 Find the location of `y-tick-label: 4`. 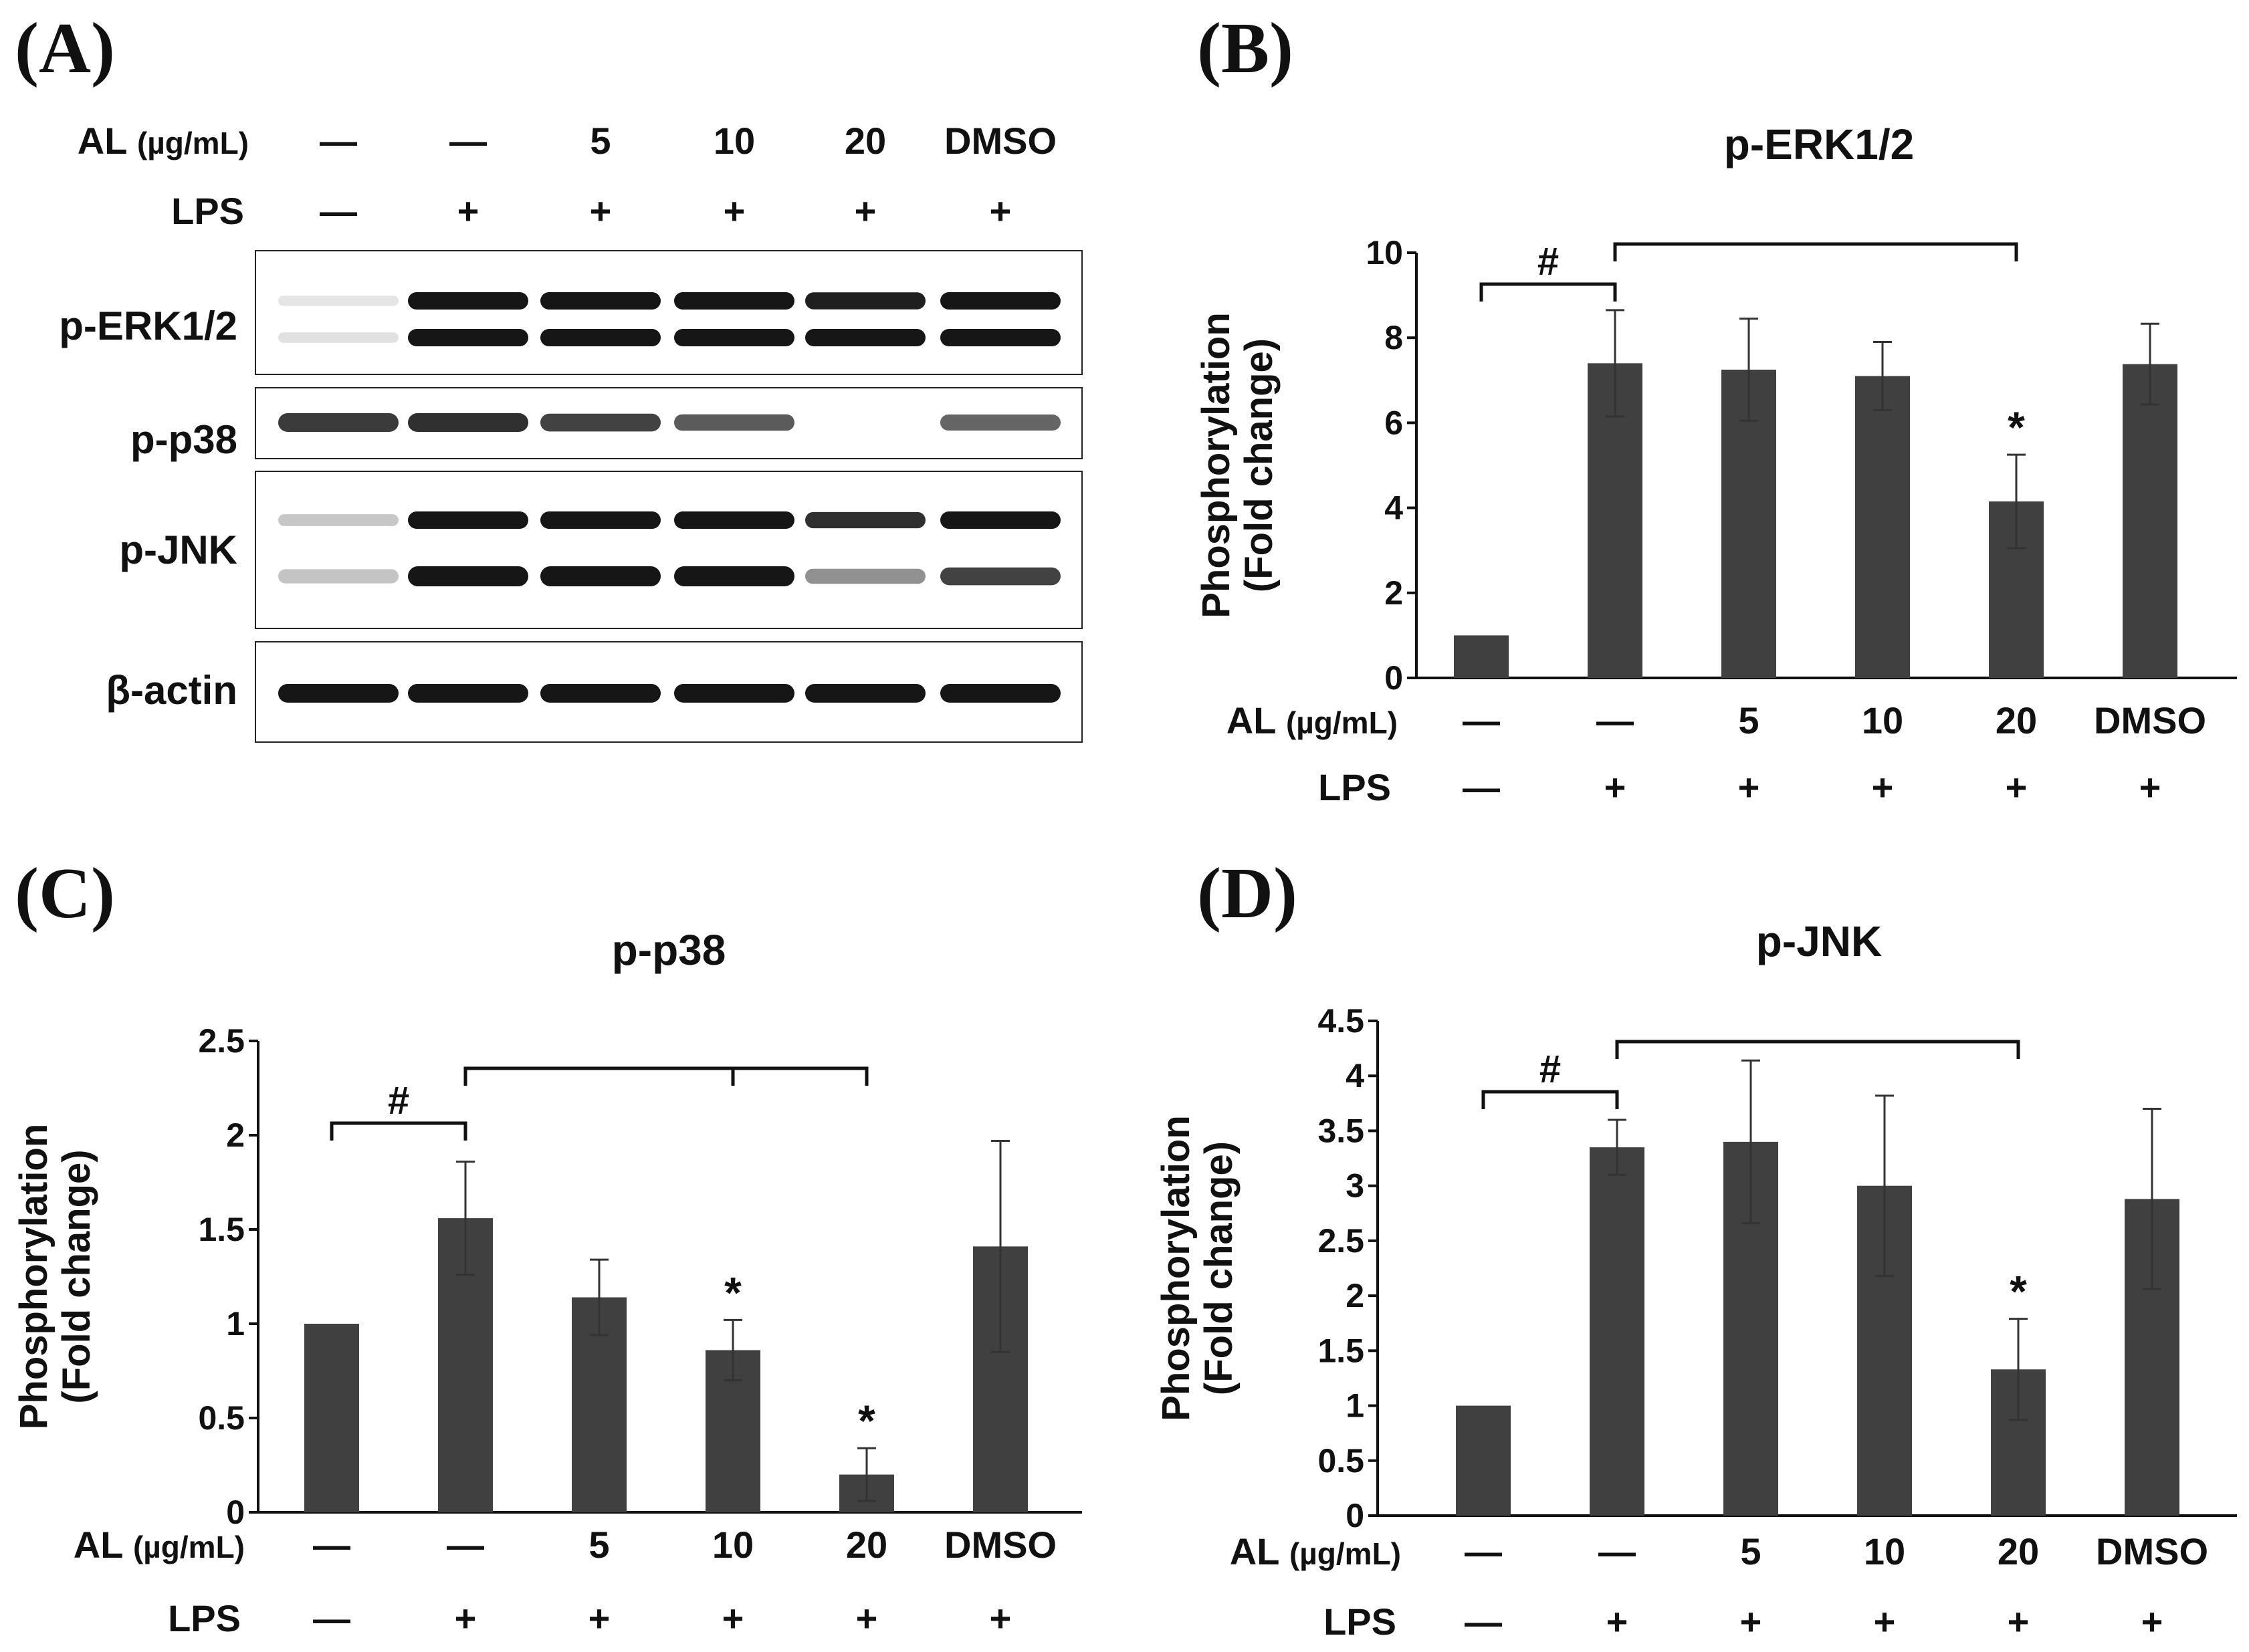

y-tick-label: 4 is located at coordinates (1355, 1075).